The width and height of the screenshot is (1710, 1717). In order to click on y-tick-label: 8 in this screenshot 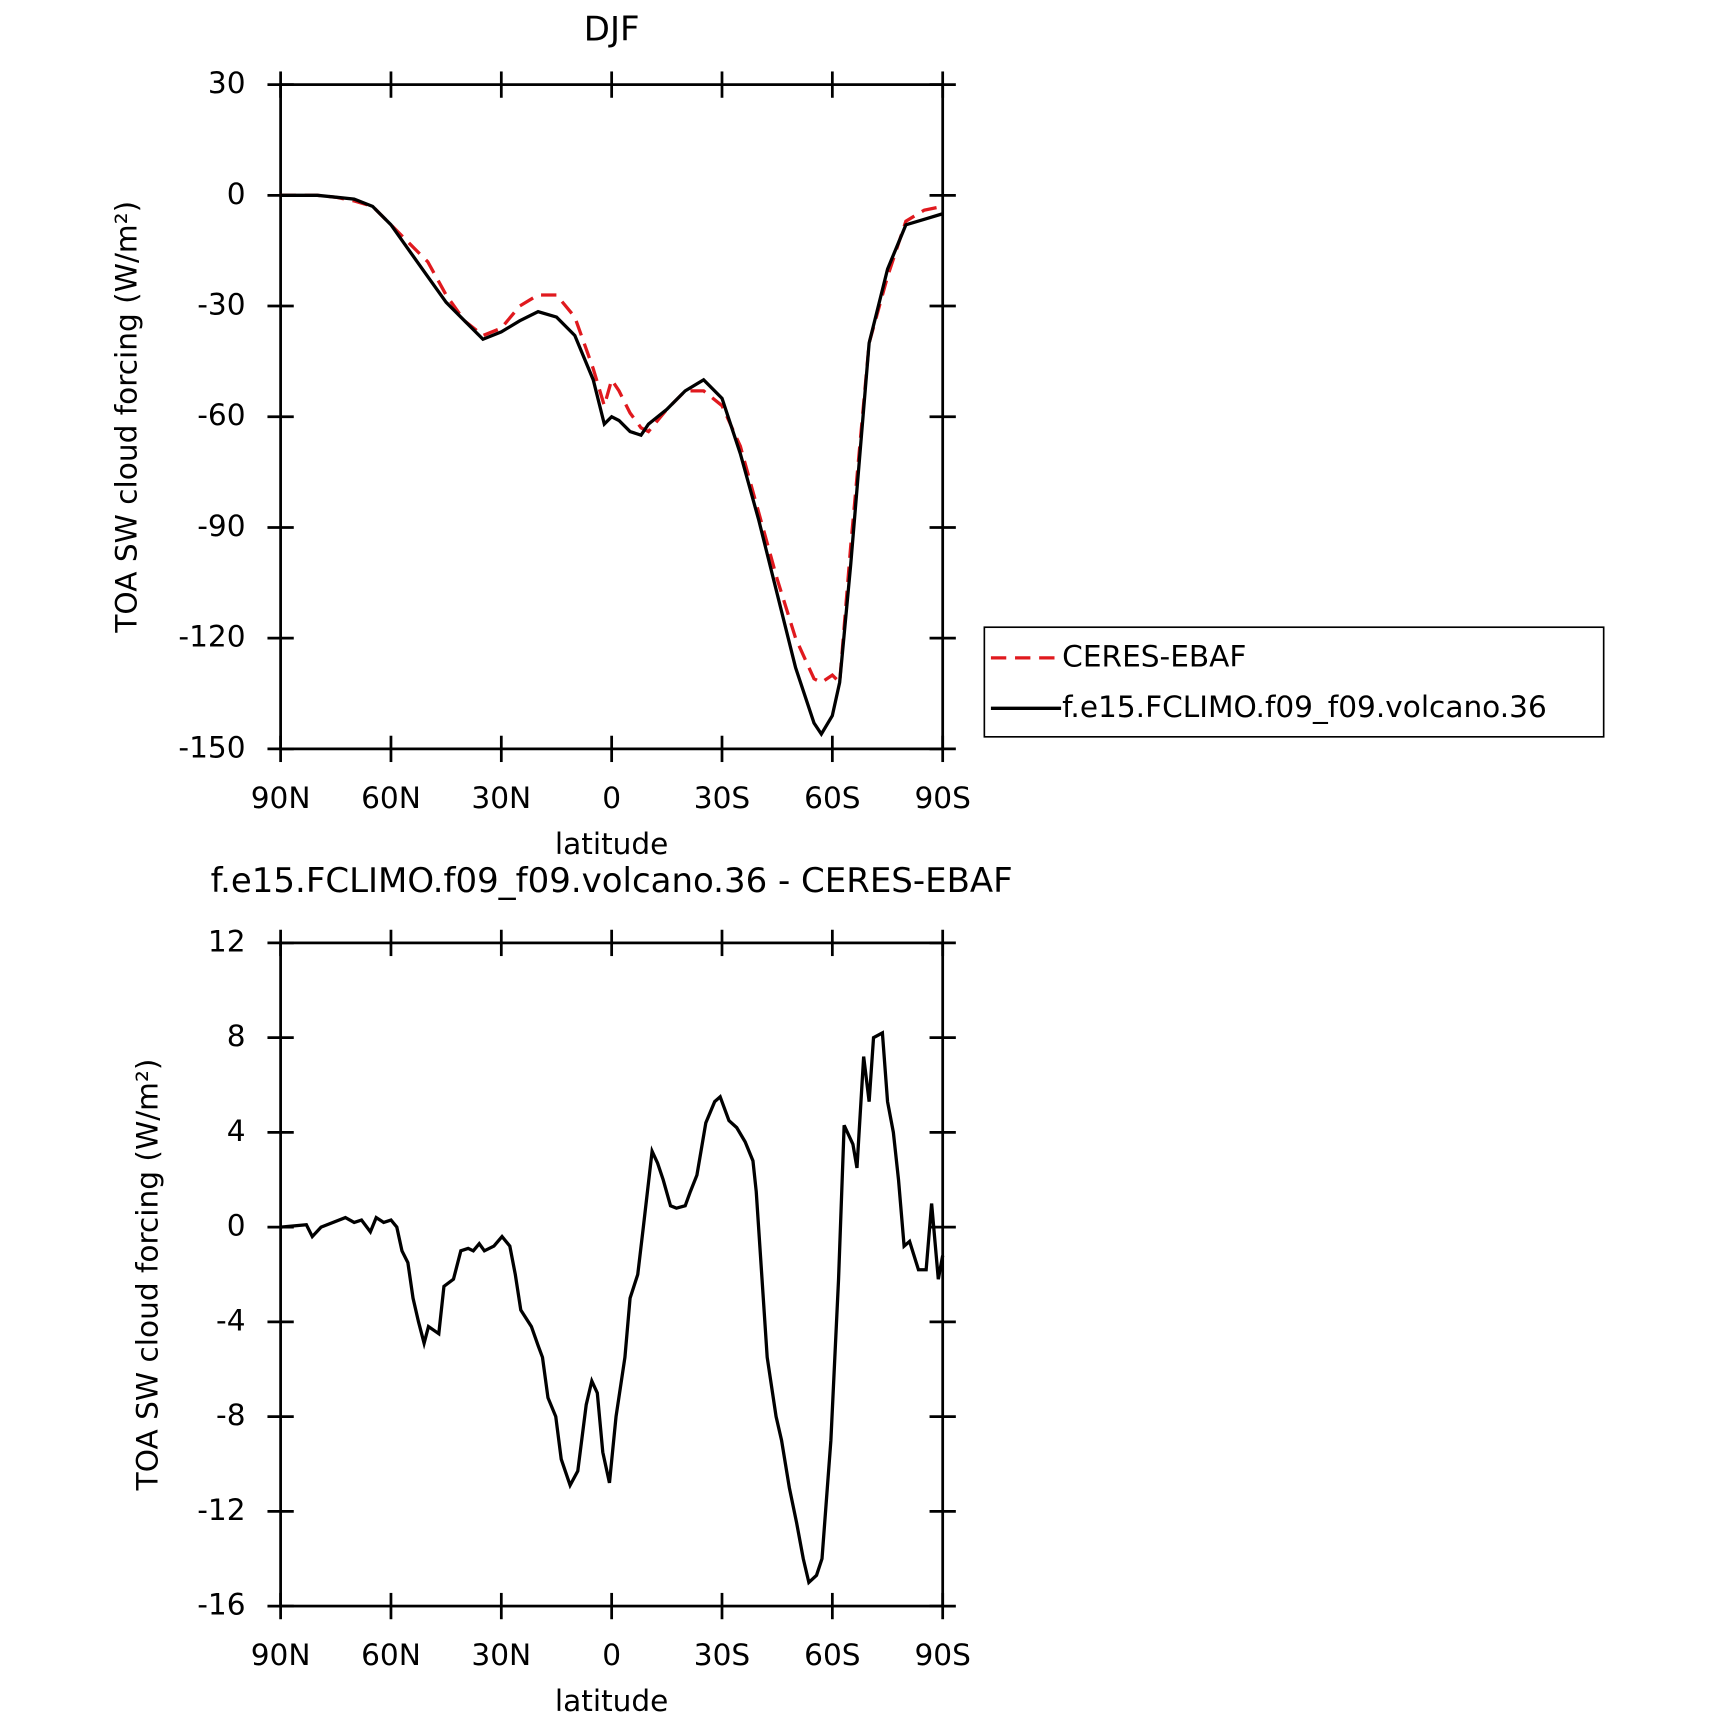, I will do `click(236, 1036)`.